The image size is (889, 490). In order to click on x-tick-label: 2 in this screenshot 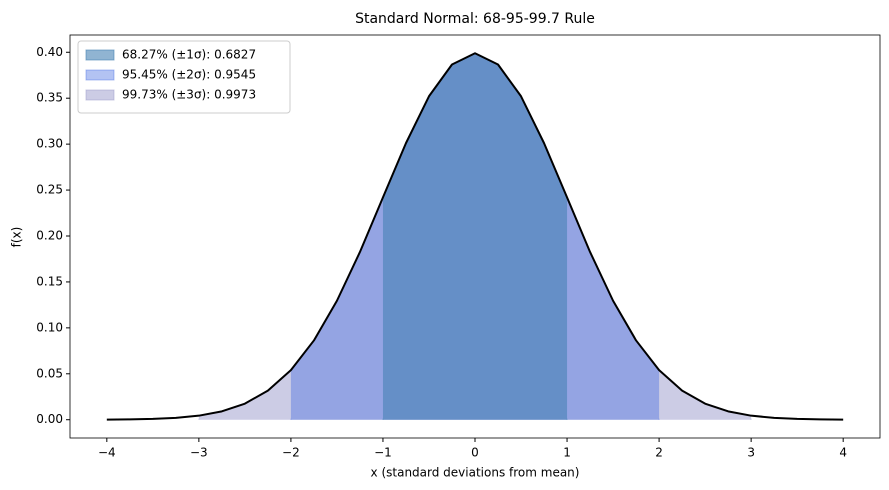, I will do `click(659, 453)`.